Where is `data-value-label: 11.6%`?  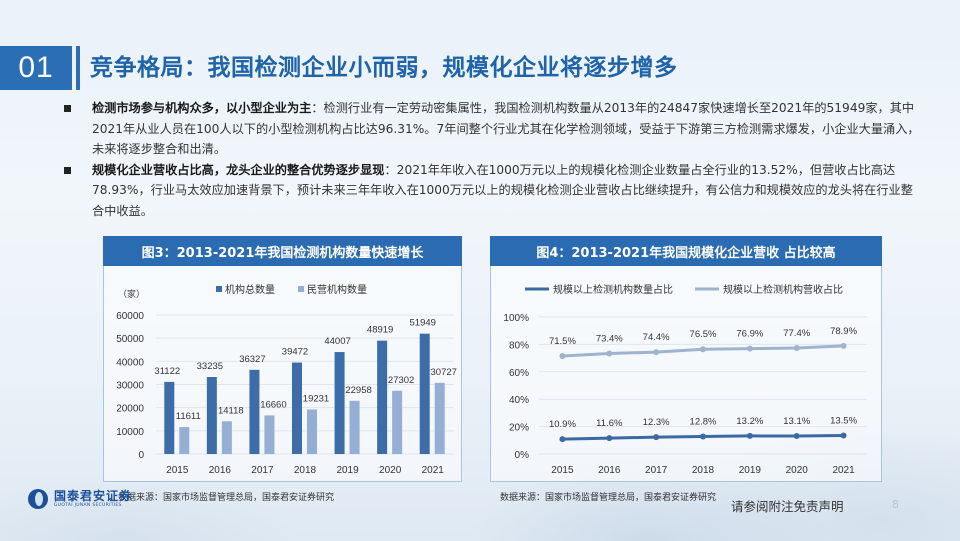 data-value-label: 11.6% is located at coordinates (609, 423).